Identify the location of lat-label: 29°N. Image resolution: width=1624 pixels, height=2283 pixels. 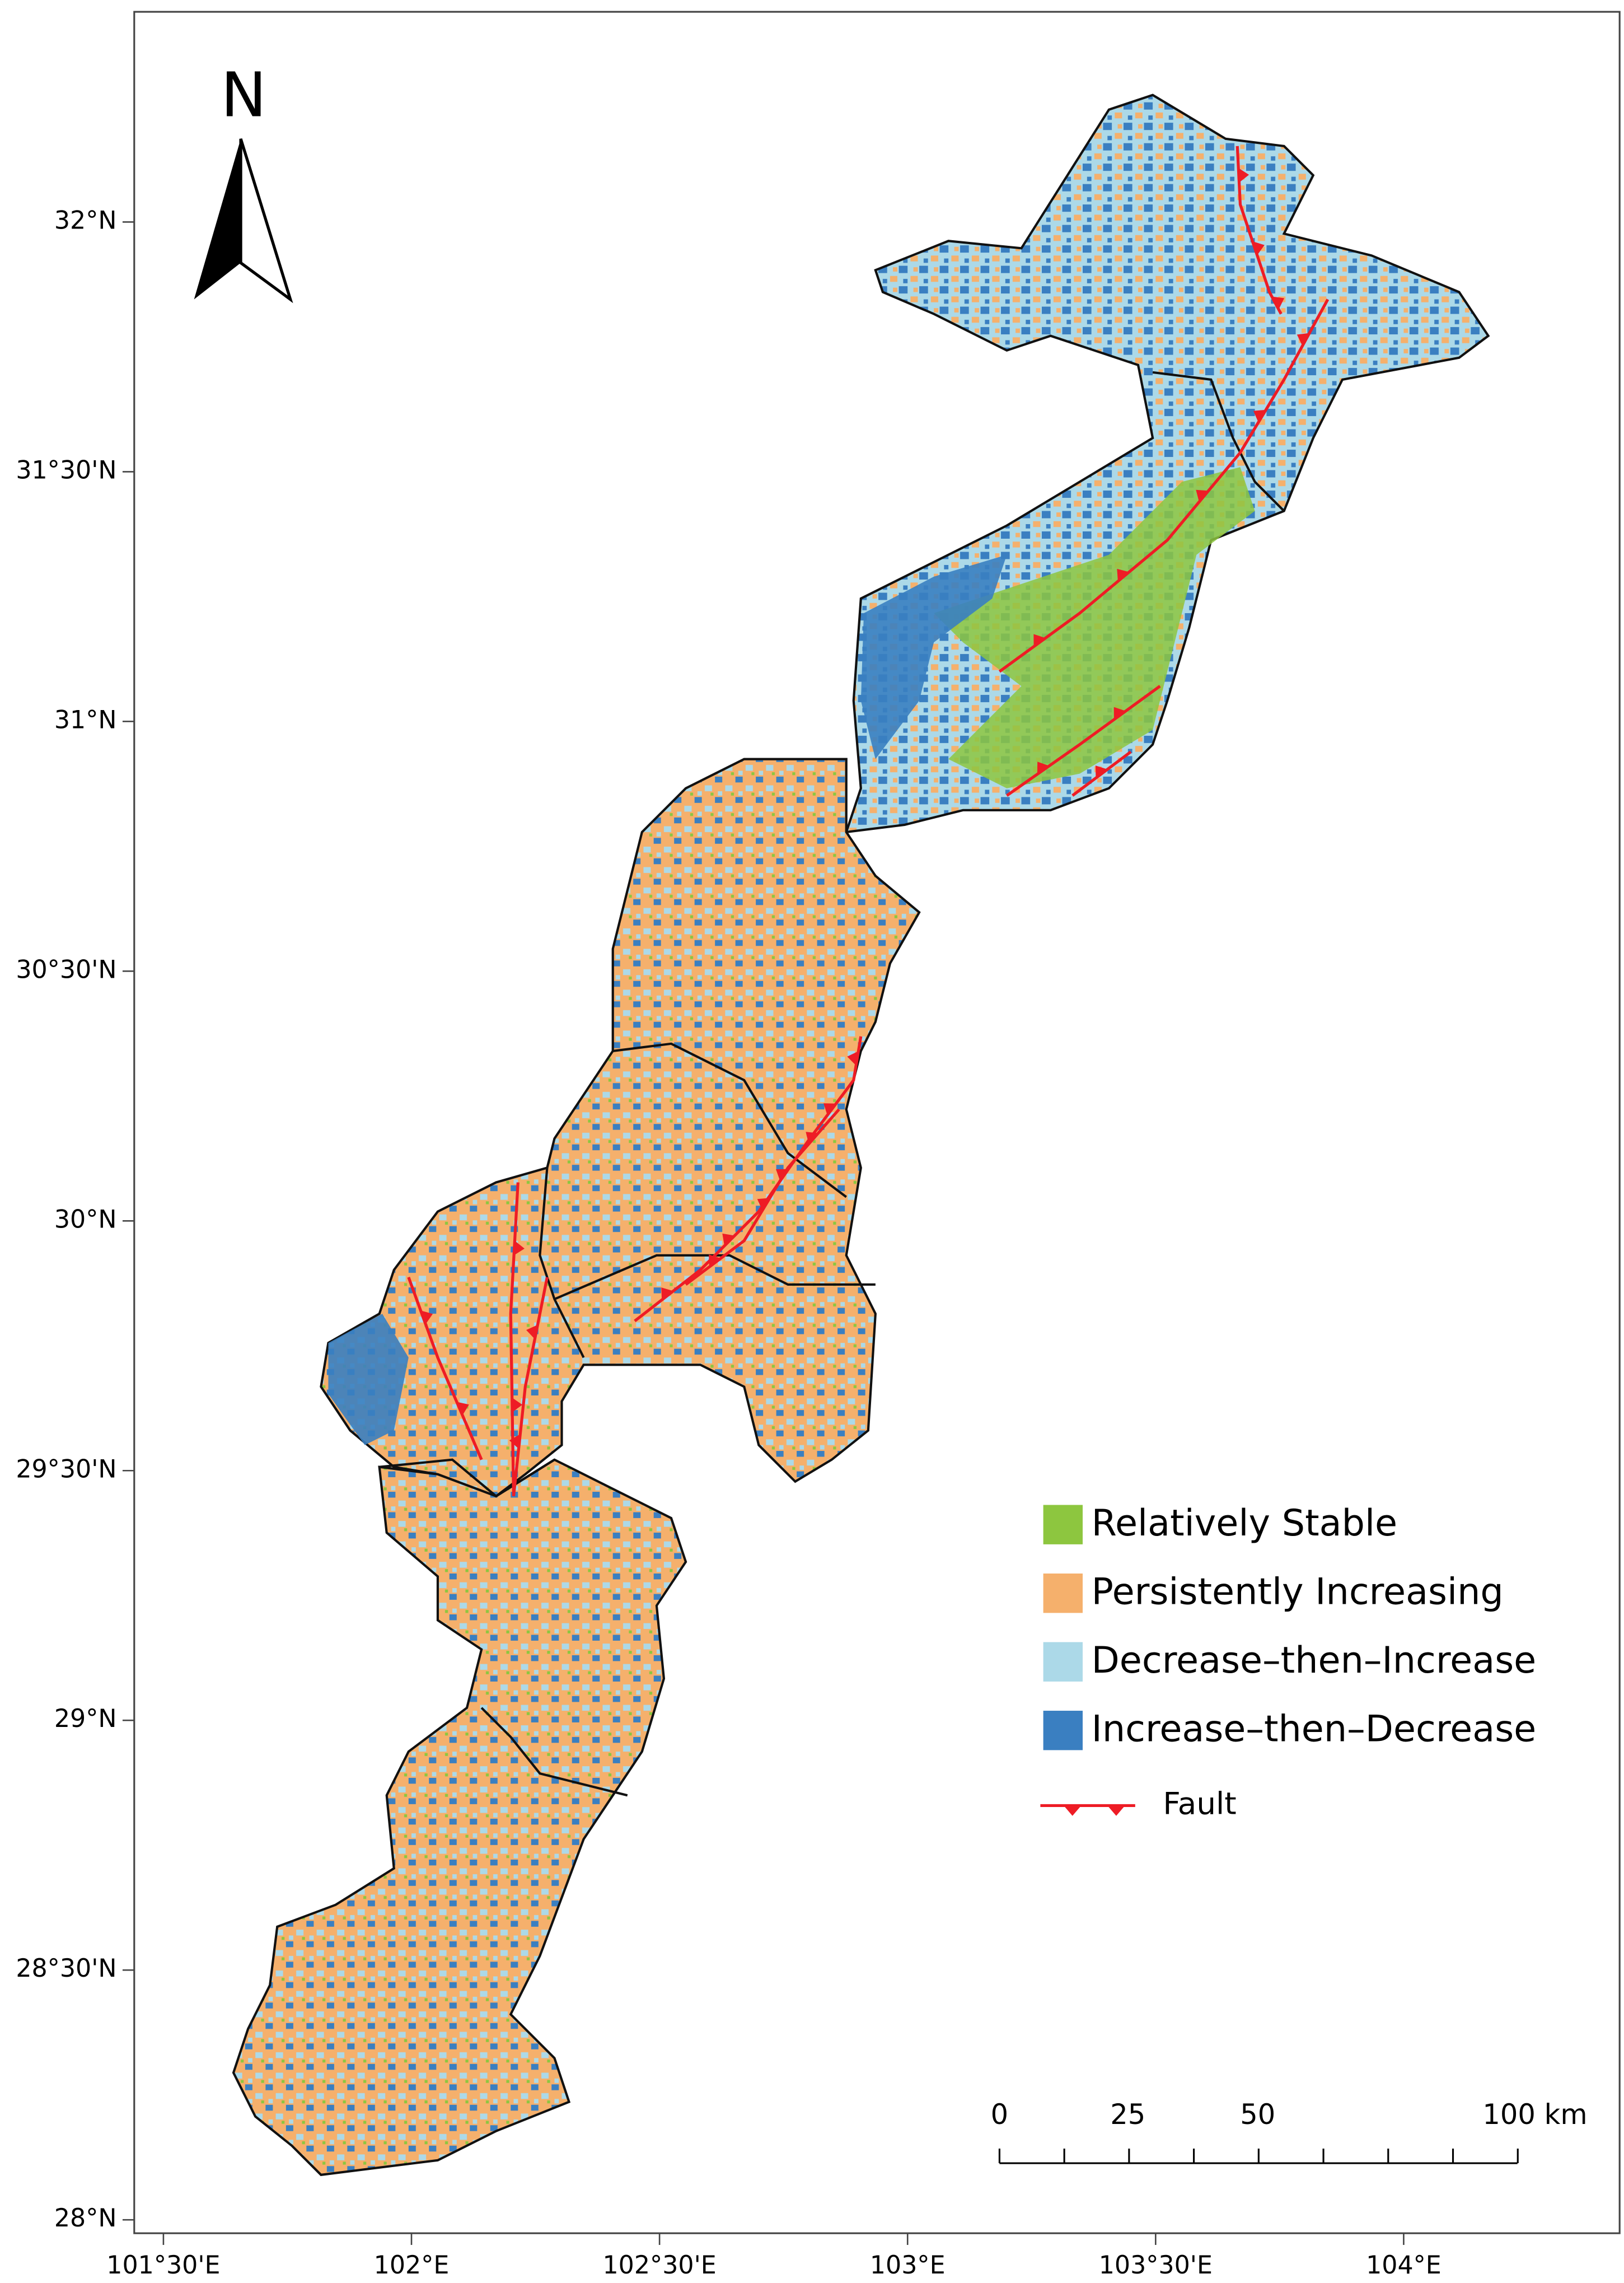
(85, 1719).